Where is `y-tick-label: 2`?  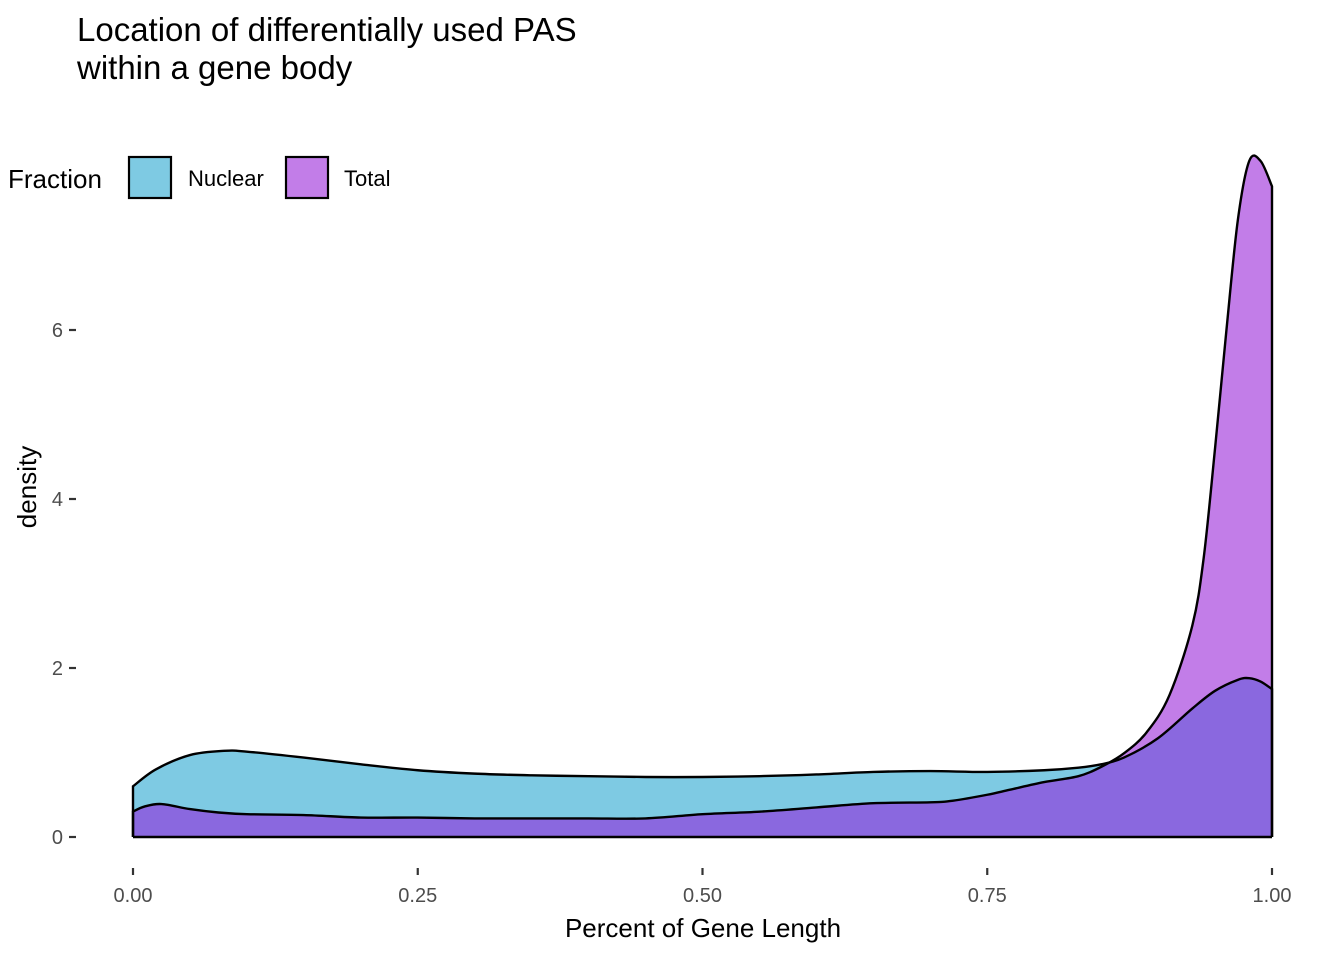 y-tick-label: 2 is located at coordinates (57, 669).